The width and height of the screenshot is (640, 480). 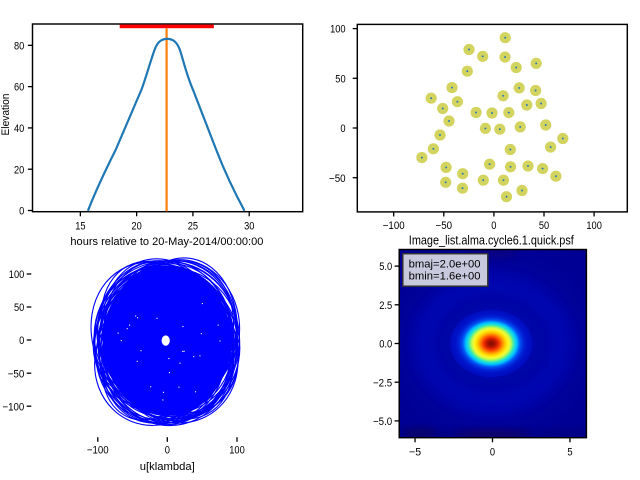 What do you see at coordinates (415, 452) in the screenshot?
I see `svg-text: −5` at bounding box center [415, 452].